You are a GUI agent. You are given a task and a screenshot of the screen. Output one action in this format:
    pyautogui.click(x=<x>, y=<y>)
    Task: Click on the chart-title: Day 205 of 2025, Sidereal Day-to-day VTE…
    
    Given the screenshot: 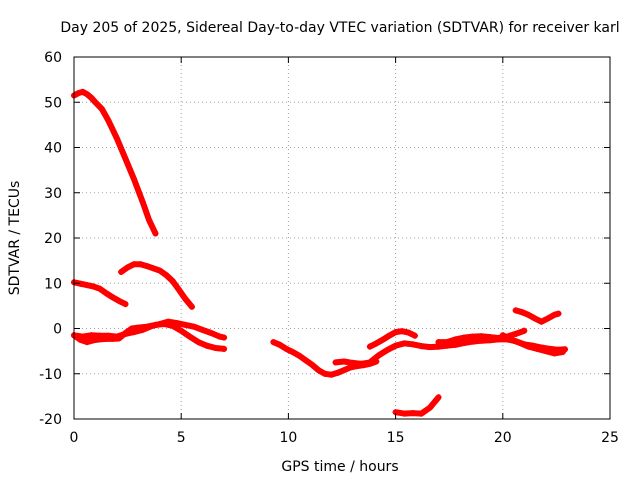 What is the action you would take?
    pyautogui.click(x=339, y=28)
    